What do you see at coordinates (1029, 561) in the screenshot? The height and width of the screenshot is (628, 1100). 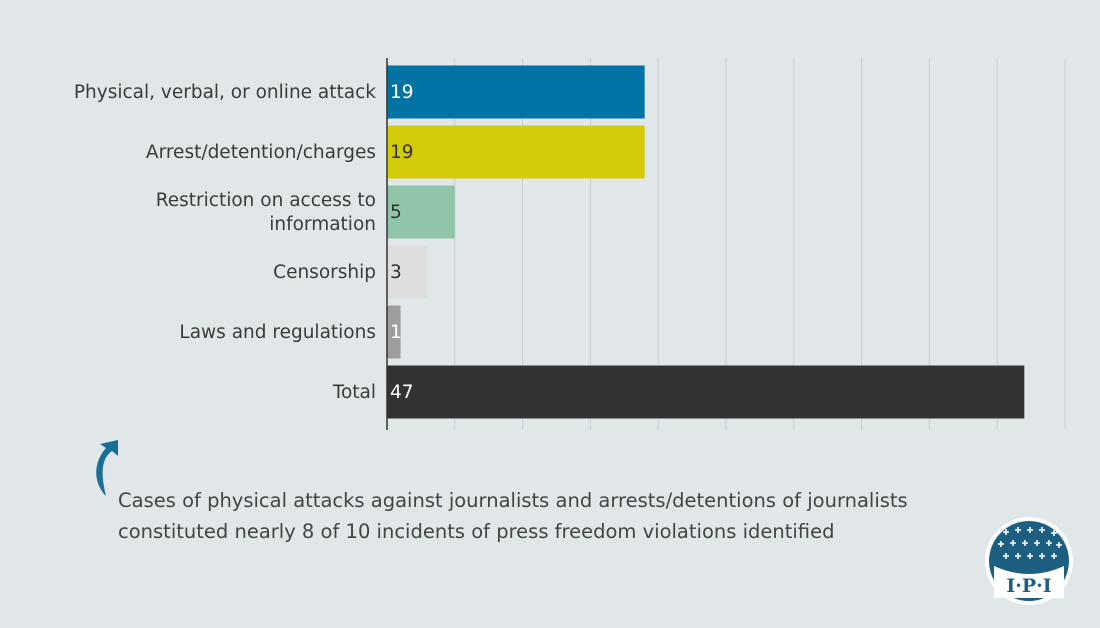 I see `ipi-logo: I·P·I` at bounding box center [1029, 561].